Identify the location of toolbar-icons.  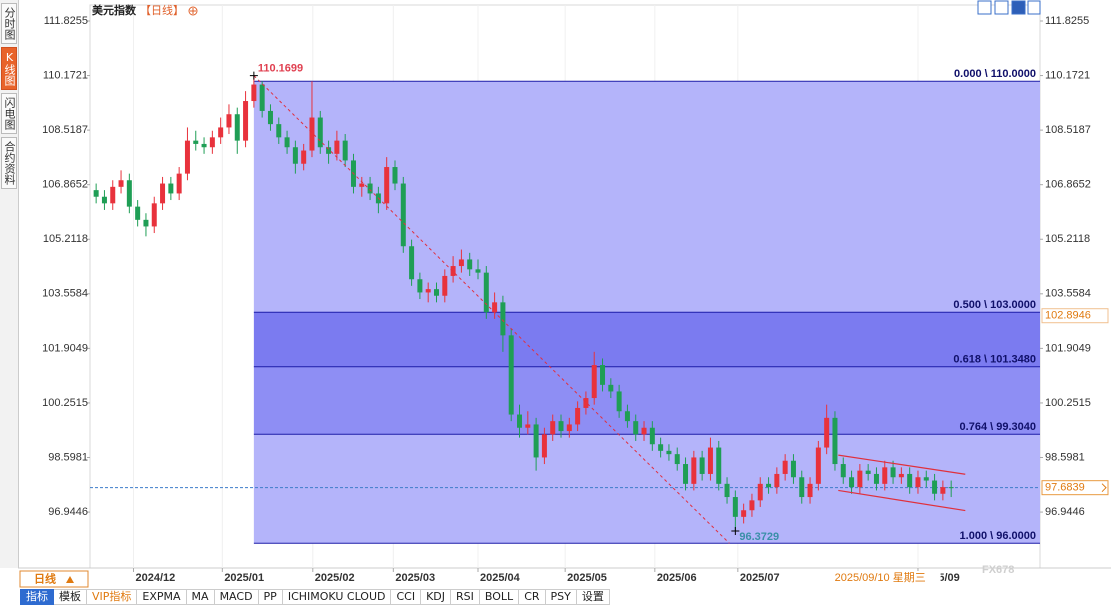
(1009, 7).